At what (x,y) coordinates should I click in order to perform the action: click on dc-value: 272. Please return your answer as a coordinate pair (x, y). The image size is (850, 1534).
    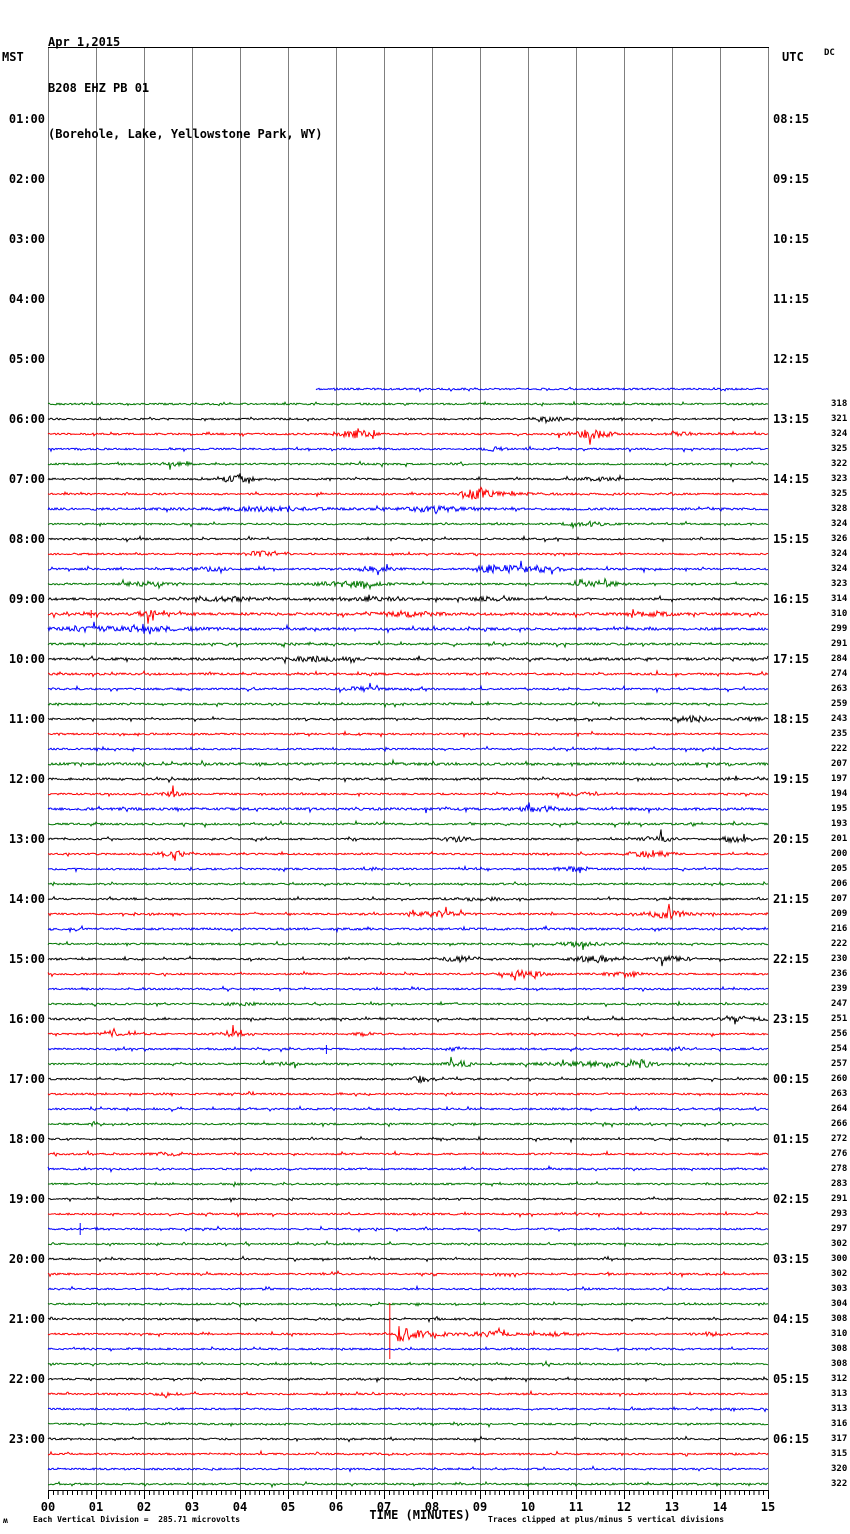
    Looking at the image, I should click on (839, 1139).